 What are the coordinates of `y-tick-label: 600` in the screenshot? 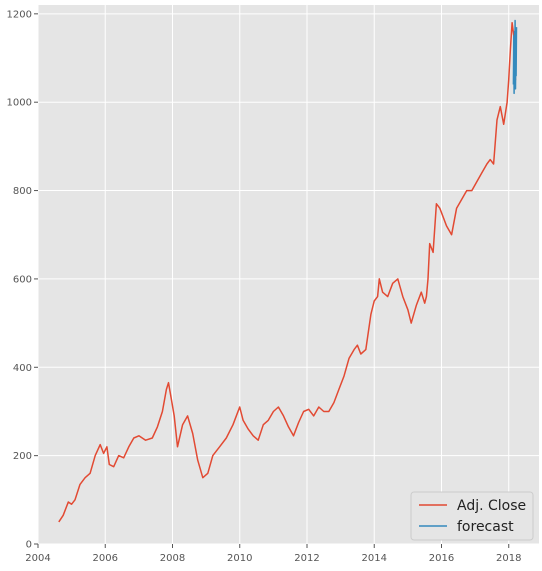 It's located at (22, 279).